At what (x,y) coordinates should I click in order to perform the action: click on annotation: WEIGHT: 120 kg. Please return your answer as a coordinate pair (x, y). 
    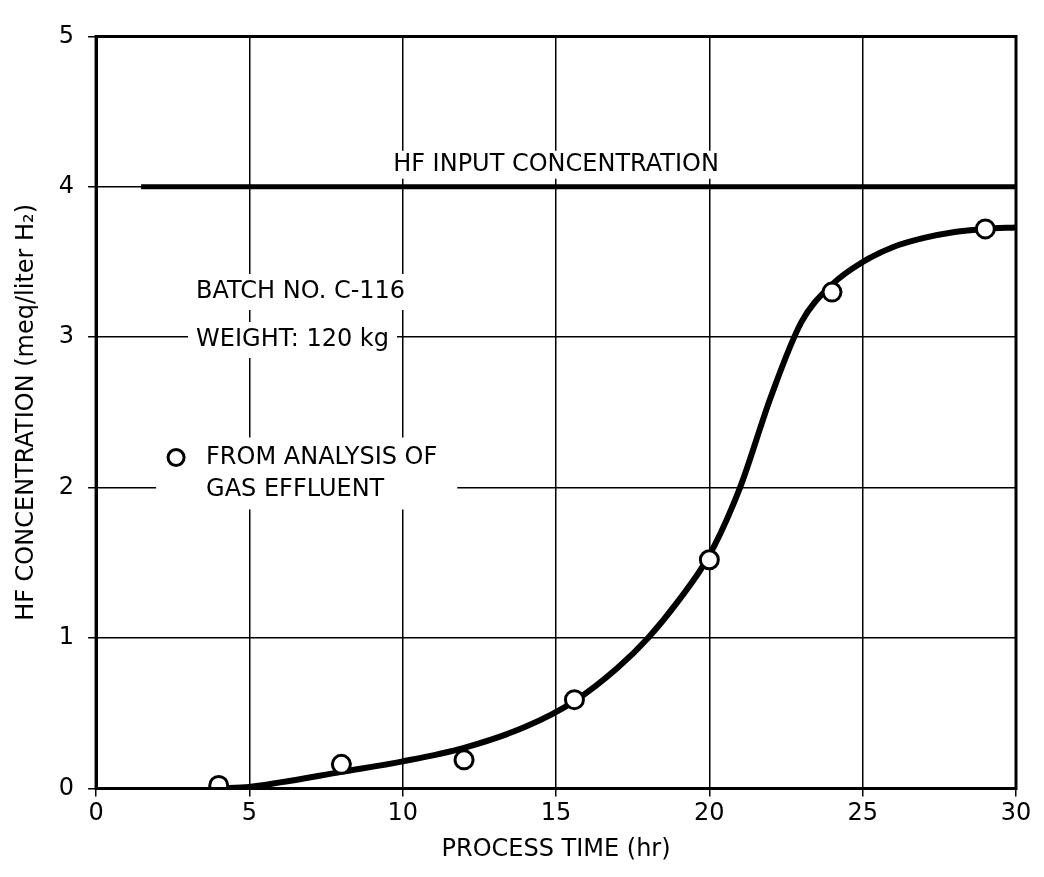
    Looking at the image, I should click on (293, 338).